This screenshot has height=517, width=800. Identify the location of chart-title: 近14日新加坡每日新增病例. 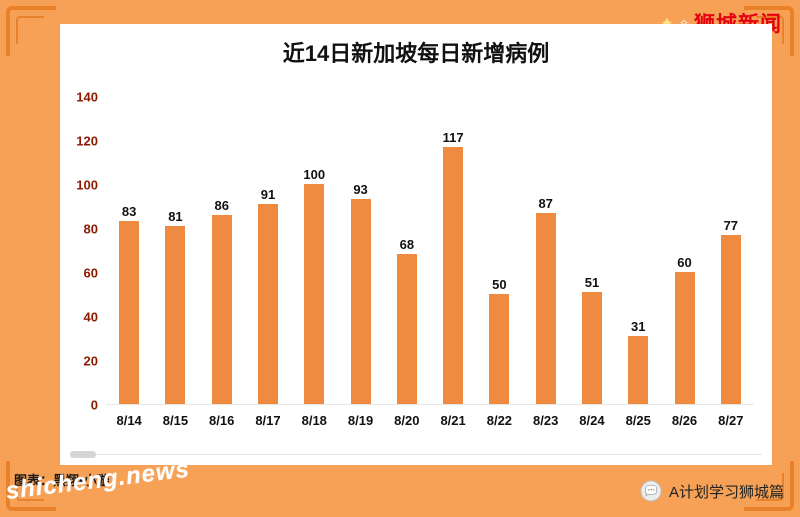
(416, 53).